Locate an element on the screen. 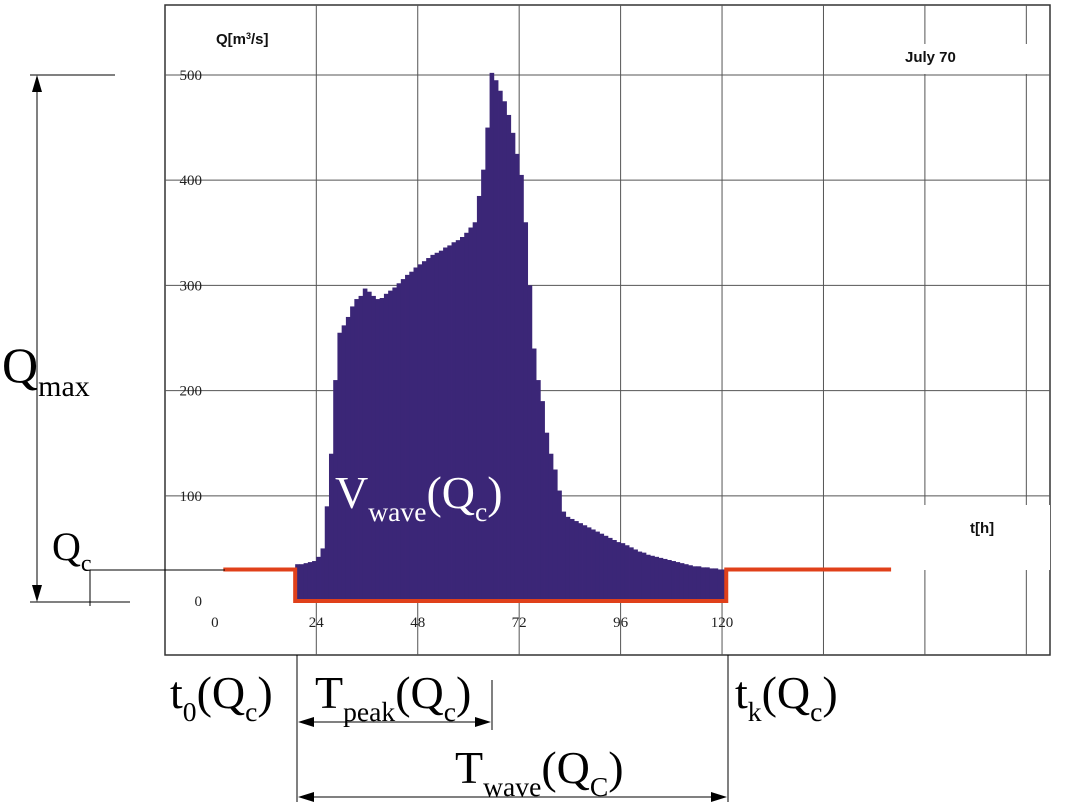 This screenshot has width=1090, height=805. twave-label-part: (Q is located at coordinates (565, 767).